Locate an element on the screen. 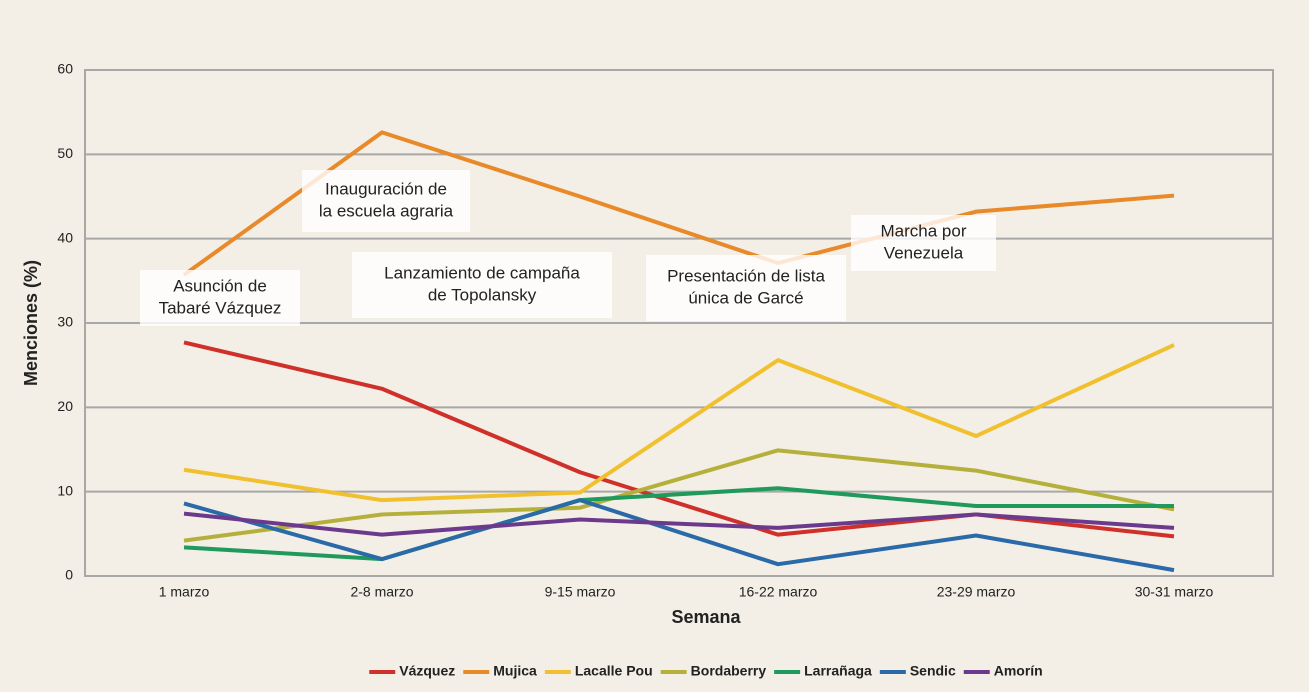 The image size is (1309, 692). annotation-text: Presentación de lista is located at coordinates (746, 275).